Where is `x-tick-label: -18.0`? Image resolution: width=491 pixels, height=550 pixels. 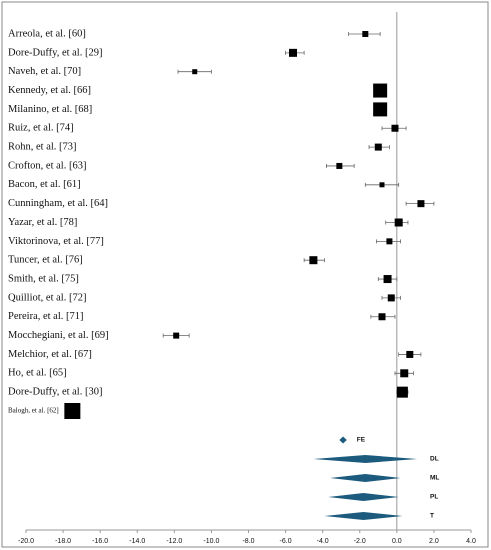 x-tick-label: -18.0 is located at coordinates (63, 541).